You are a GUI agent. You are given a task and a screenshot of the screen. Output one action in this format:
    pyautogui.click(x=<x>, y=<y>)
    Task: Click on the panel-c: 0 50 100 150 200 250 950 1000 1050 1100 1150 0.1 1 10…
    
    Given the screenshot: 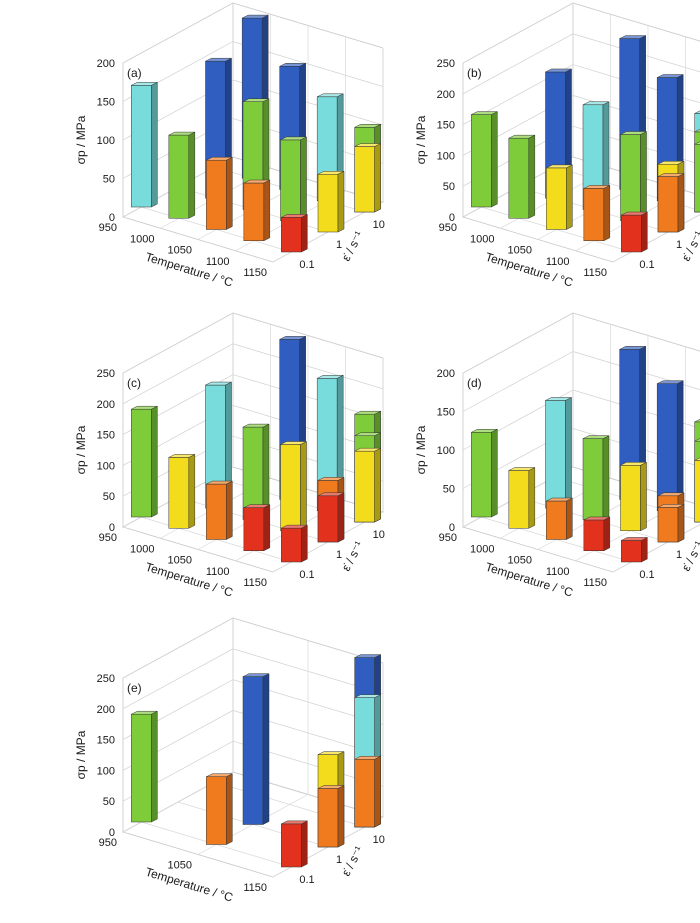 What is the action you would take?
    pyautogui.click(x=229, y=456)
    